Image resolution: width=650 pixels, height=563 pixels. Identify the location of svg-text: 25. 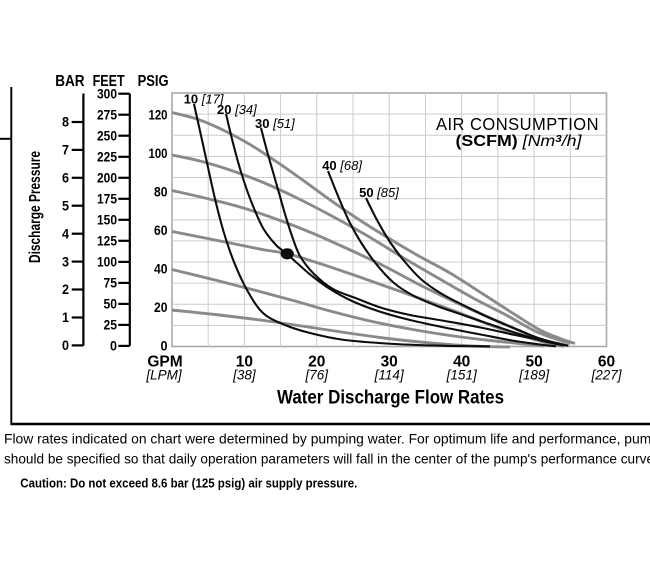
(111, 325).